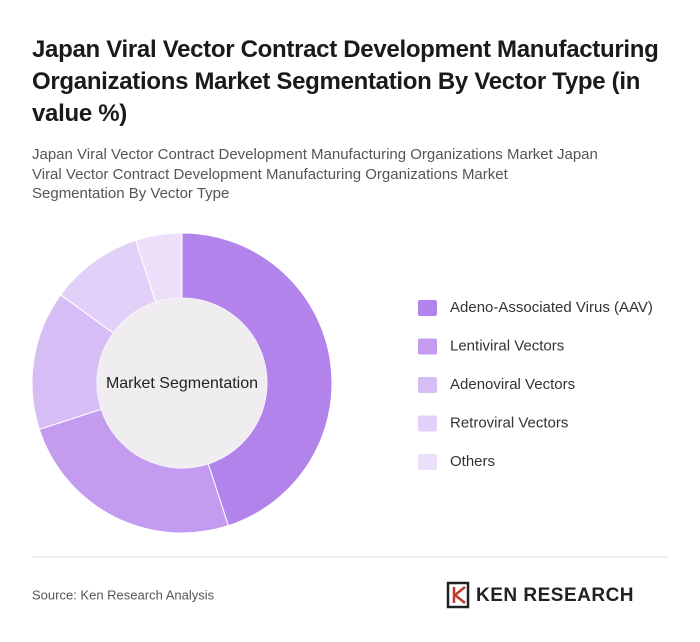 The width and height of the screenshot is (700, 642). I want to click on source: Source: Ken Research Analysis, so click(123, 594).